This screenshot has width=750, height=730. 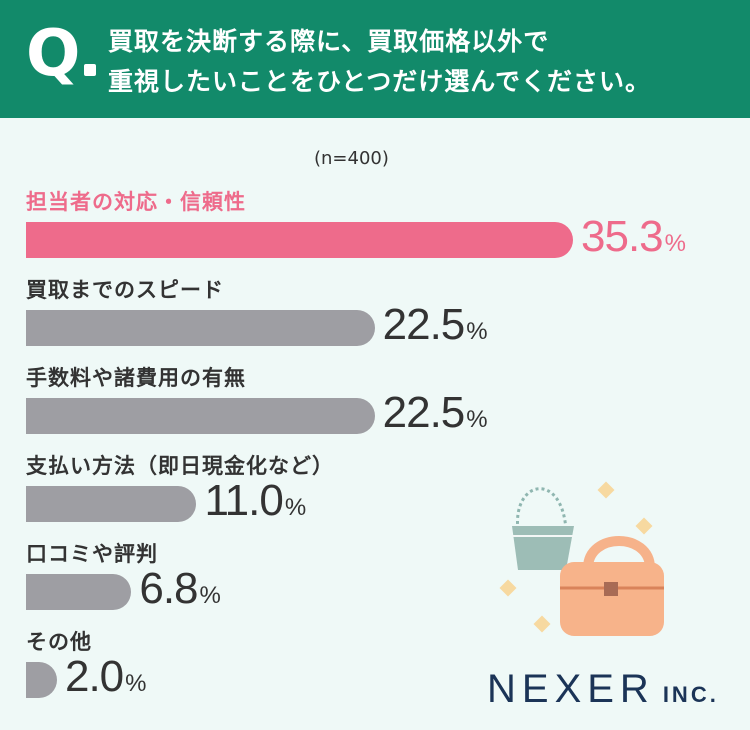 What do you see at coordinates (59, 642) in the screenshot?
I see `category-label: その他` at bounding box center [59, 642].